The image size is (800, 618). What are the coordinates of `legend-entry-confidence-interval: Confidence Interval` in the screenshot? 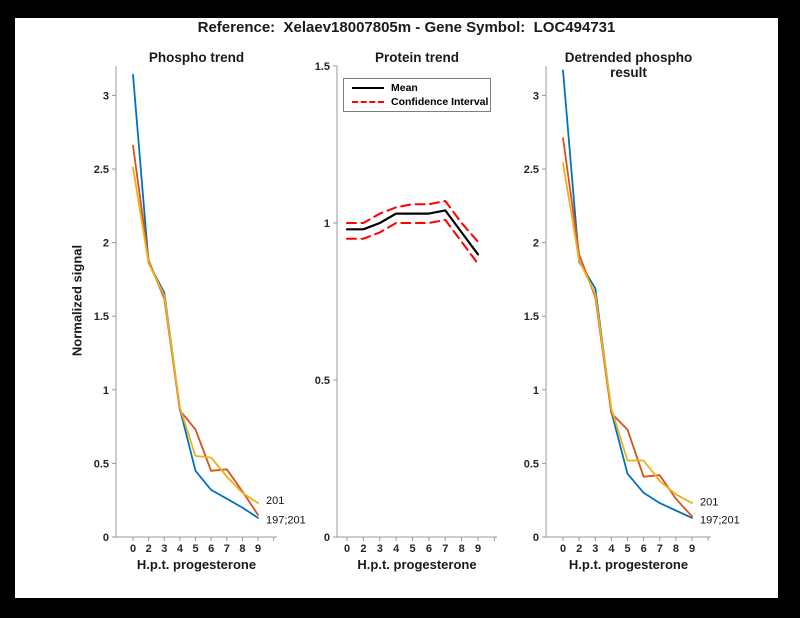 It's located at (417, 102).